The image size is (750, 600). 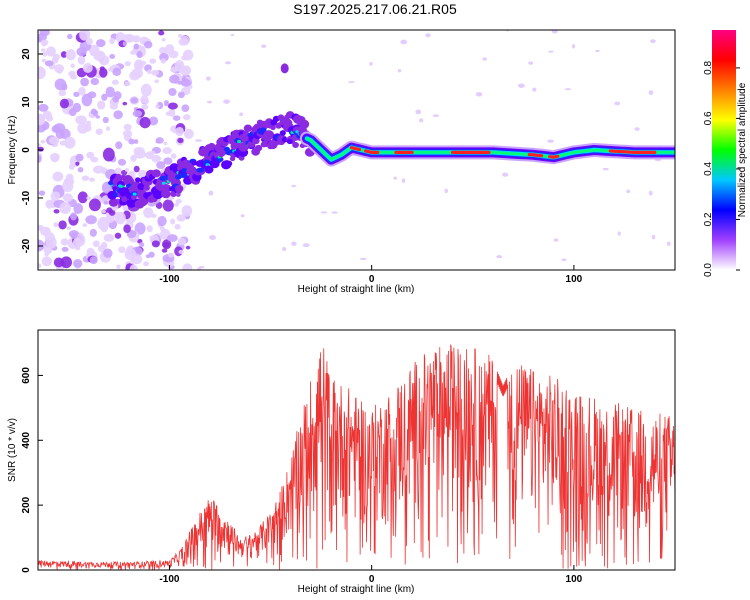 I want to click on snr-y-tick-label: 0, so click(x=26, y=570).